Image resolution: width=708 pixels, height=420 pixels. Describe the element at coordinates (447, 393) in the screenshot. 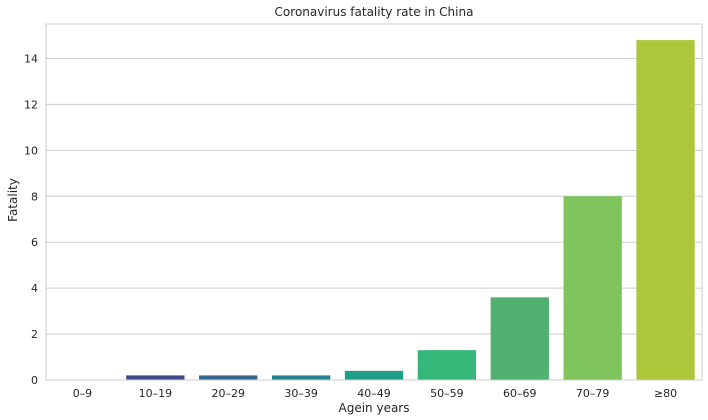

I see `x-tick-label: 50–59` at that location.